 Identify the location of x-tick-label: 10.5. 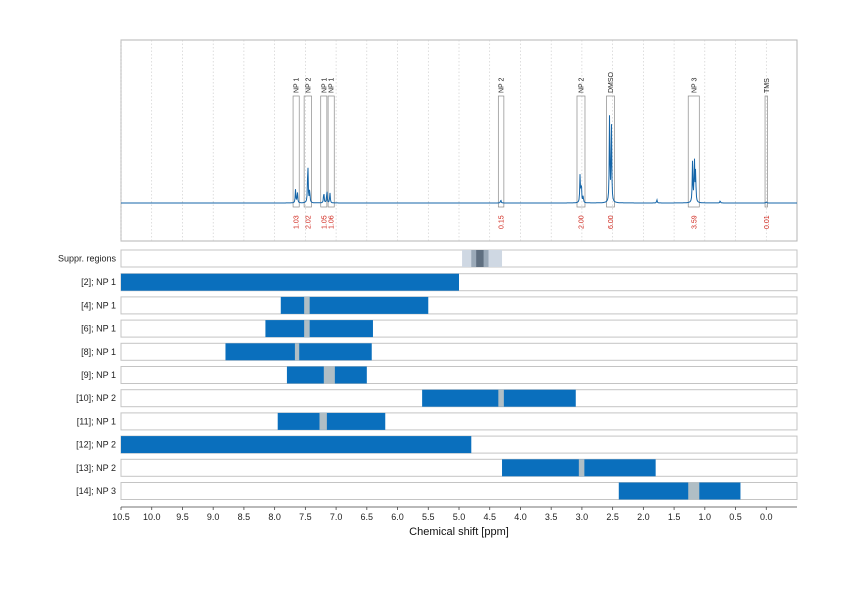
(121, 517).